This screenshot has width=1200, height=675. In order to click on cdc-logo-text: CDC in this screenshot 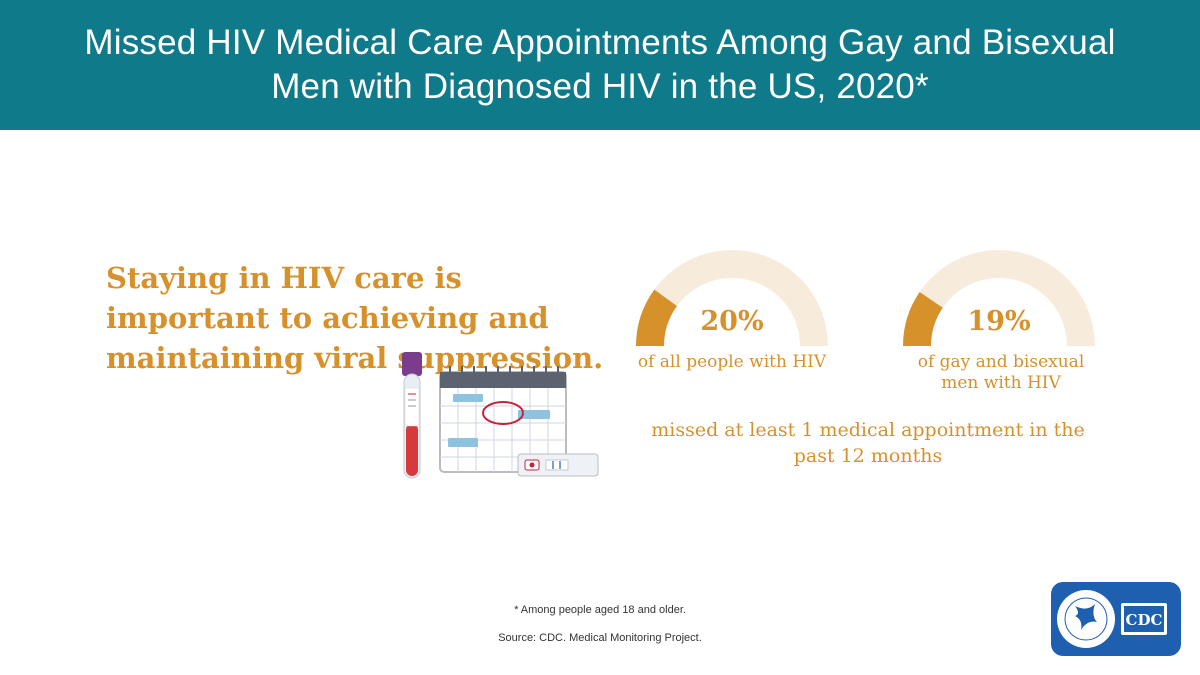, I will do `click(1144, 620)`.